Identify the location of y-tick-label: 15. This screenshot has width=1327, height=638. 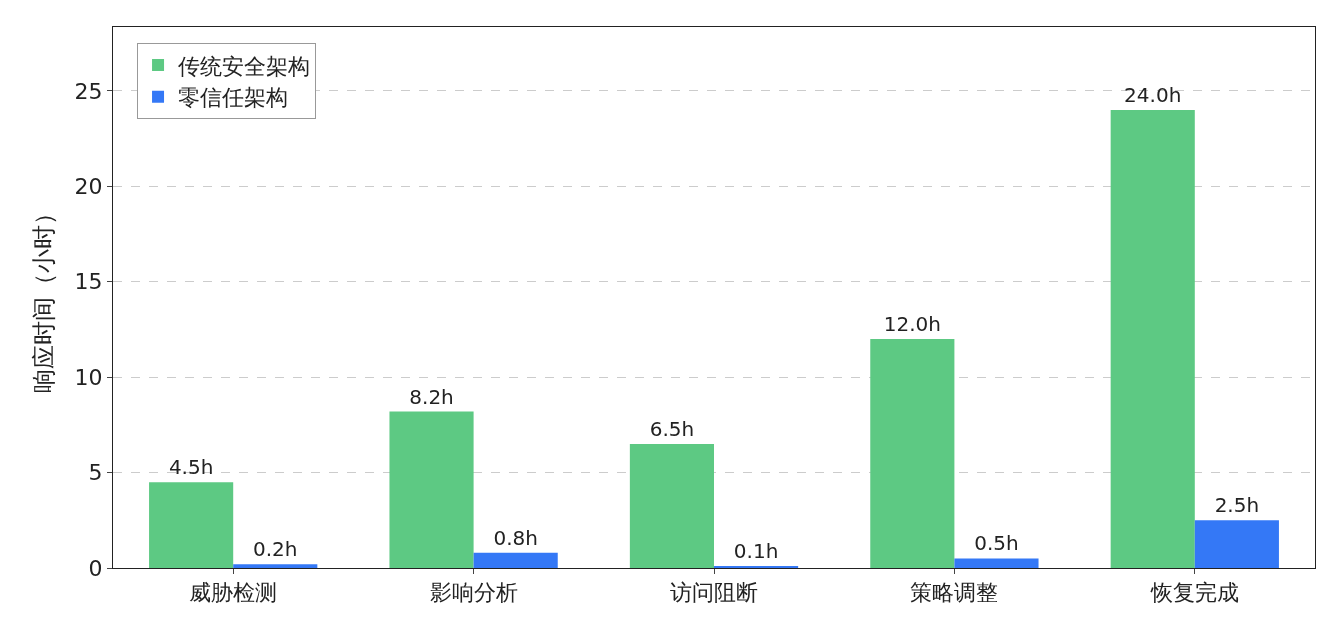
(88, 282).